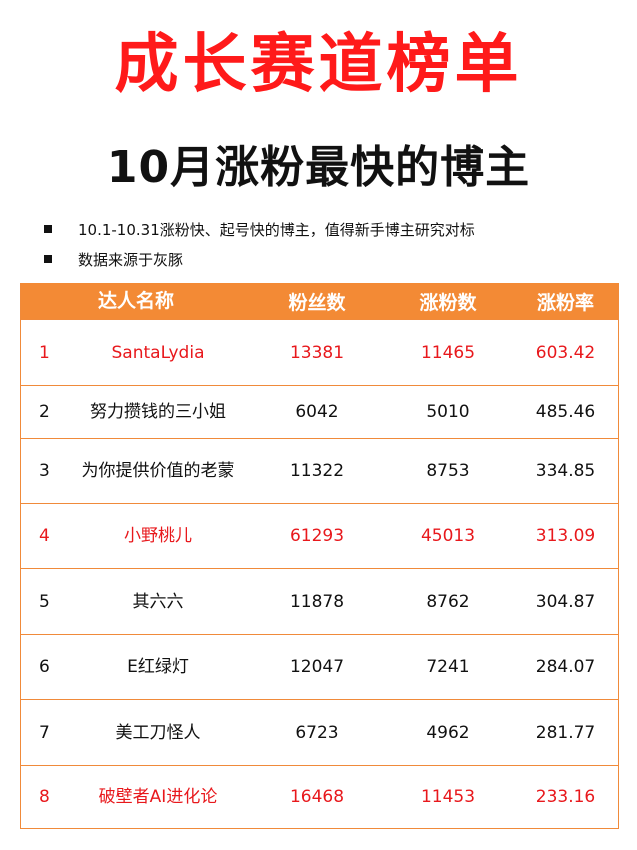  Describe the element at coordinates (276, 229) in the screenshot. I see `note-text: 10.1-10.31涨粉快、起号快的博主，值得新手博主研究对标` at that location.